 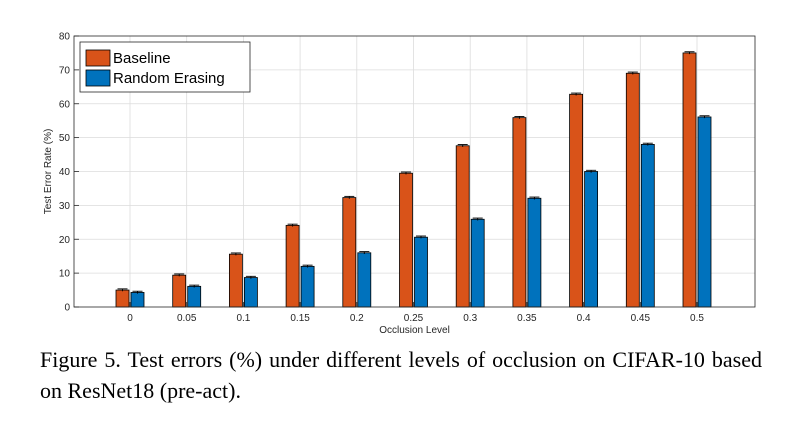 I want to click on x-tick-label: 0.1, so click(x=243, y=318).